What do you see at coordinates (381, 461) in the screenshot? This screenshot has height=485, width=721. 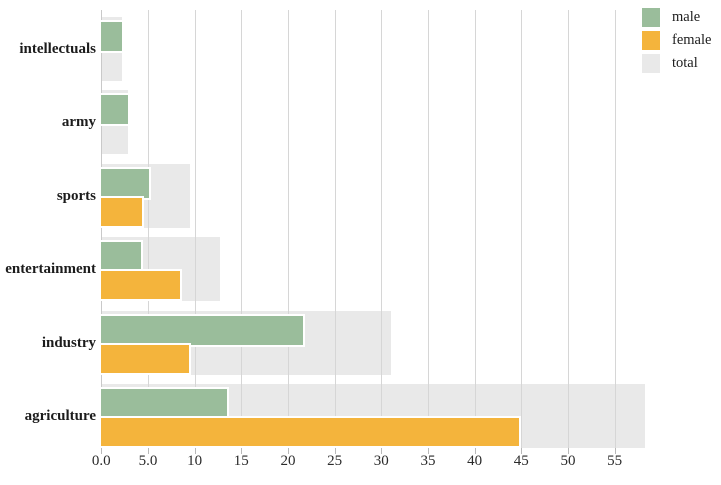 I see `x-tick-label: 30` at bounding box center [381, 461].